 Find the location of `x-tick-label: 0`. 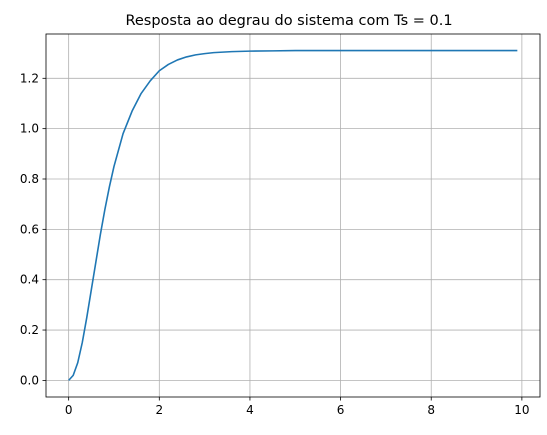

x-tick-label: 0 is located at coordinates (69, 410).